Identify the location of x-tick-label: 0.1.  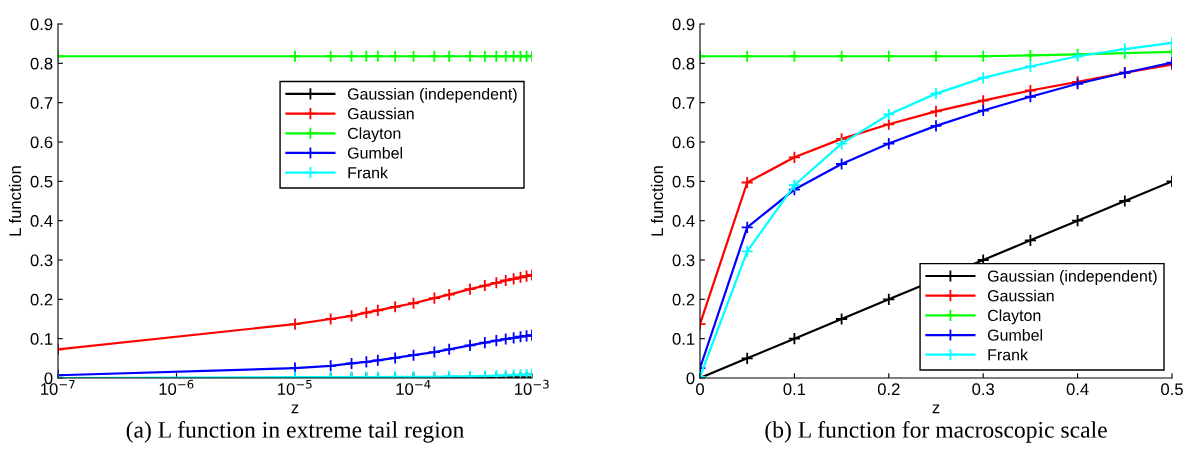
(794, 389).